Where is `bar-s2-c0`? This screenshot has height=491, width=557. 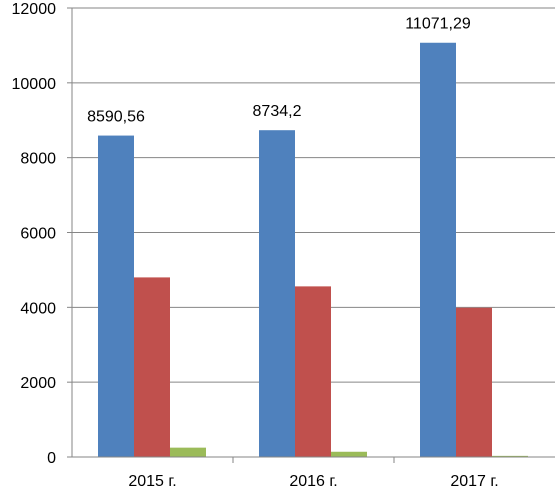 bar-s2-c0 is located at coordinates (188, 452).